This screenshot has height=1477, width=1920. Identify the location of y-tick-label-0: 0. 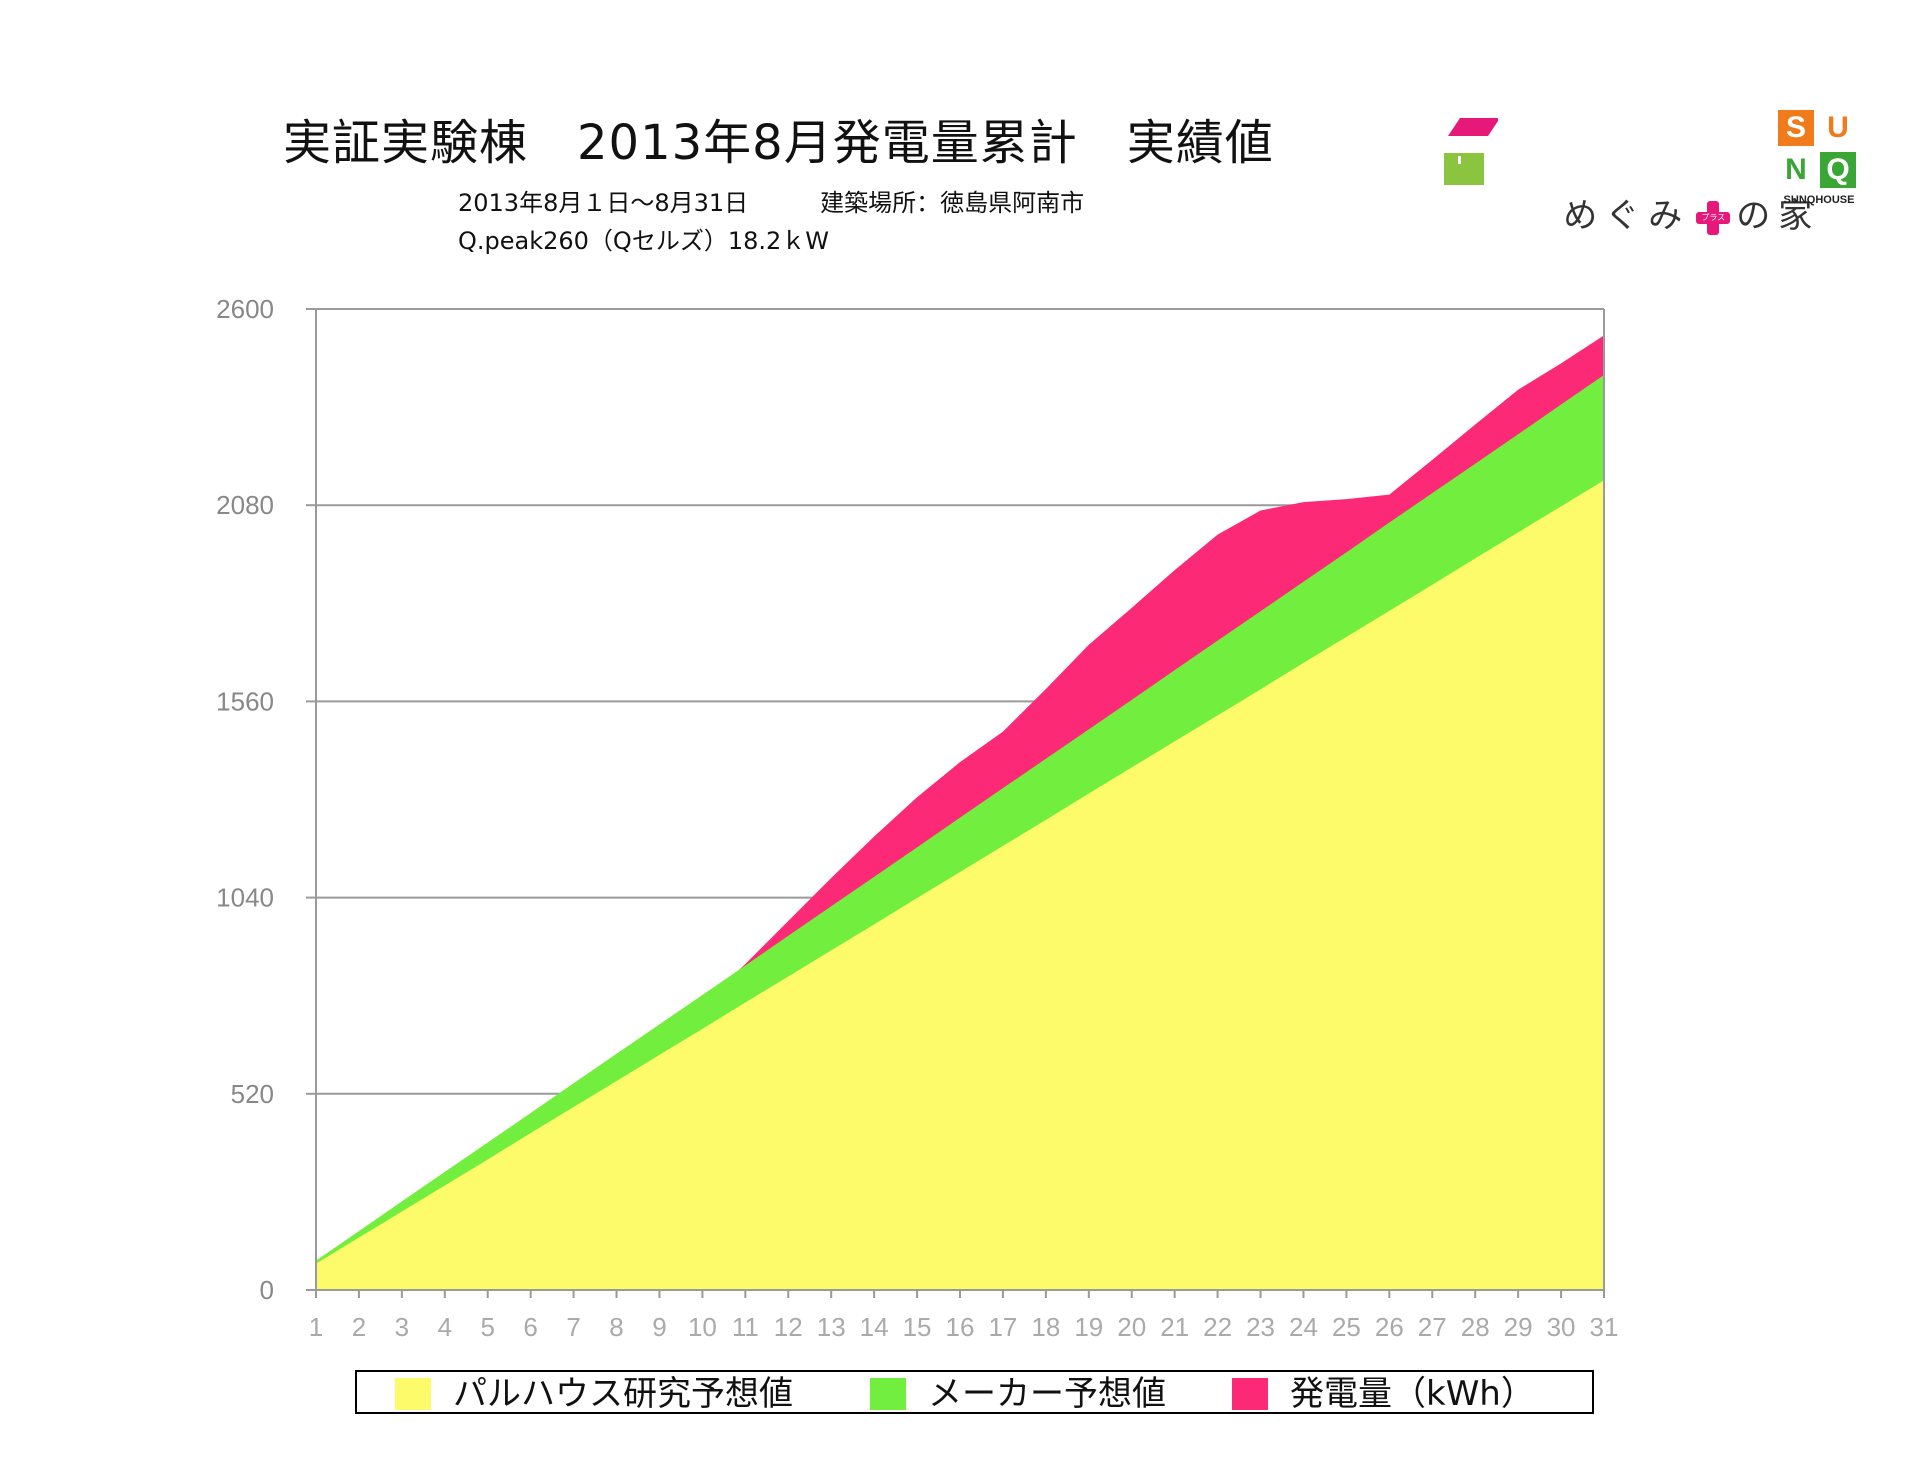
(267, 1290).